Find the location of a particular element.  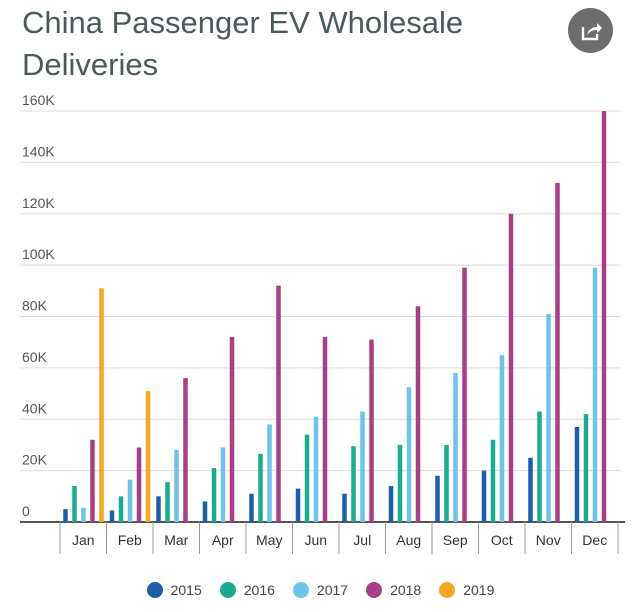

bar-2016-dec is located at coordinates (586, 468).